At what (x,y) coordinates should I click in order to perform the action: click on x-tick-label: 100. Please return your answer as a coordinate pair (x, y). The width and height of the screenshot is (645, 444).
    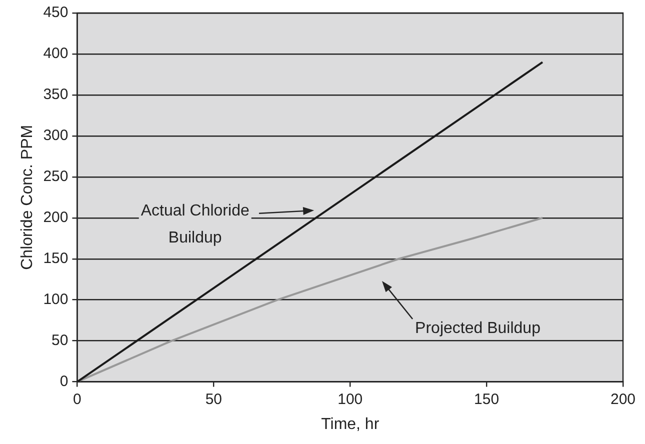
    Looking at the image, I should click on (350, 399).